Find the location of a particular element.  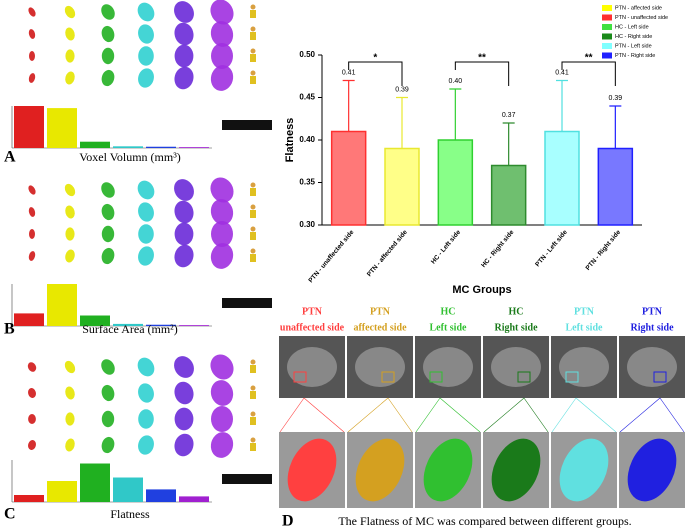

legend-label: PTN - Right side is located at coordinates (635, 56).